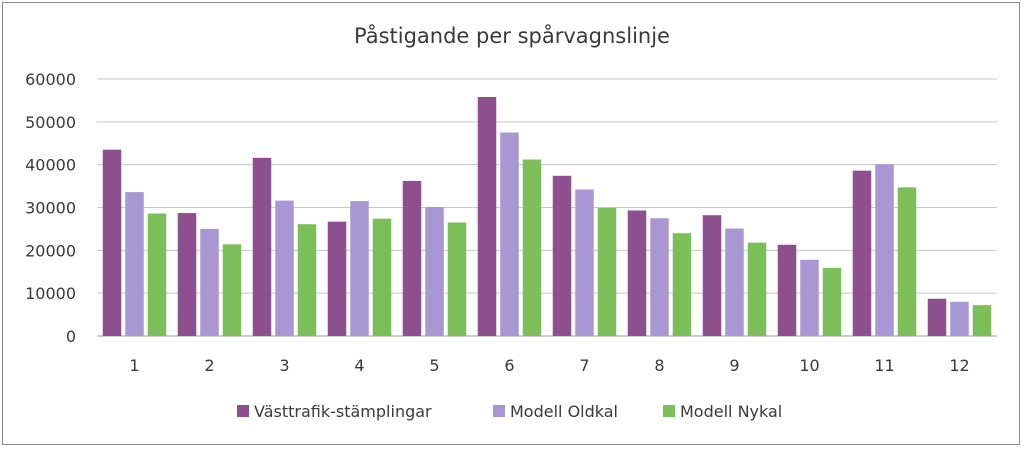 Image resolution: width=1024 pixels, height=449 pixels. Describe the element at coordinates (512, 35) in the screenshot. I see `chart-title: Påstigande per spårvagnslinje` at that location.